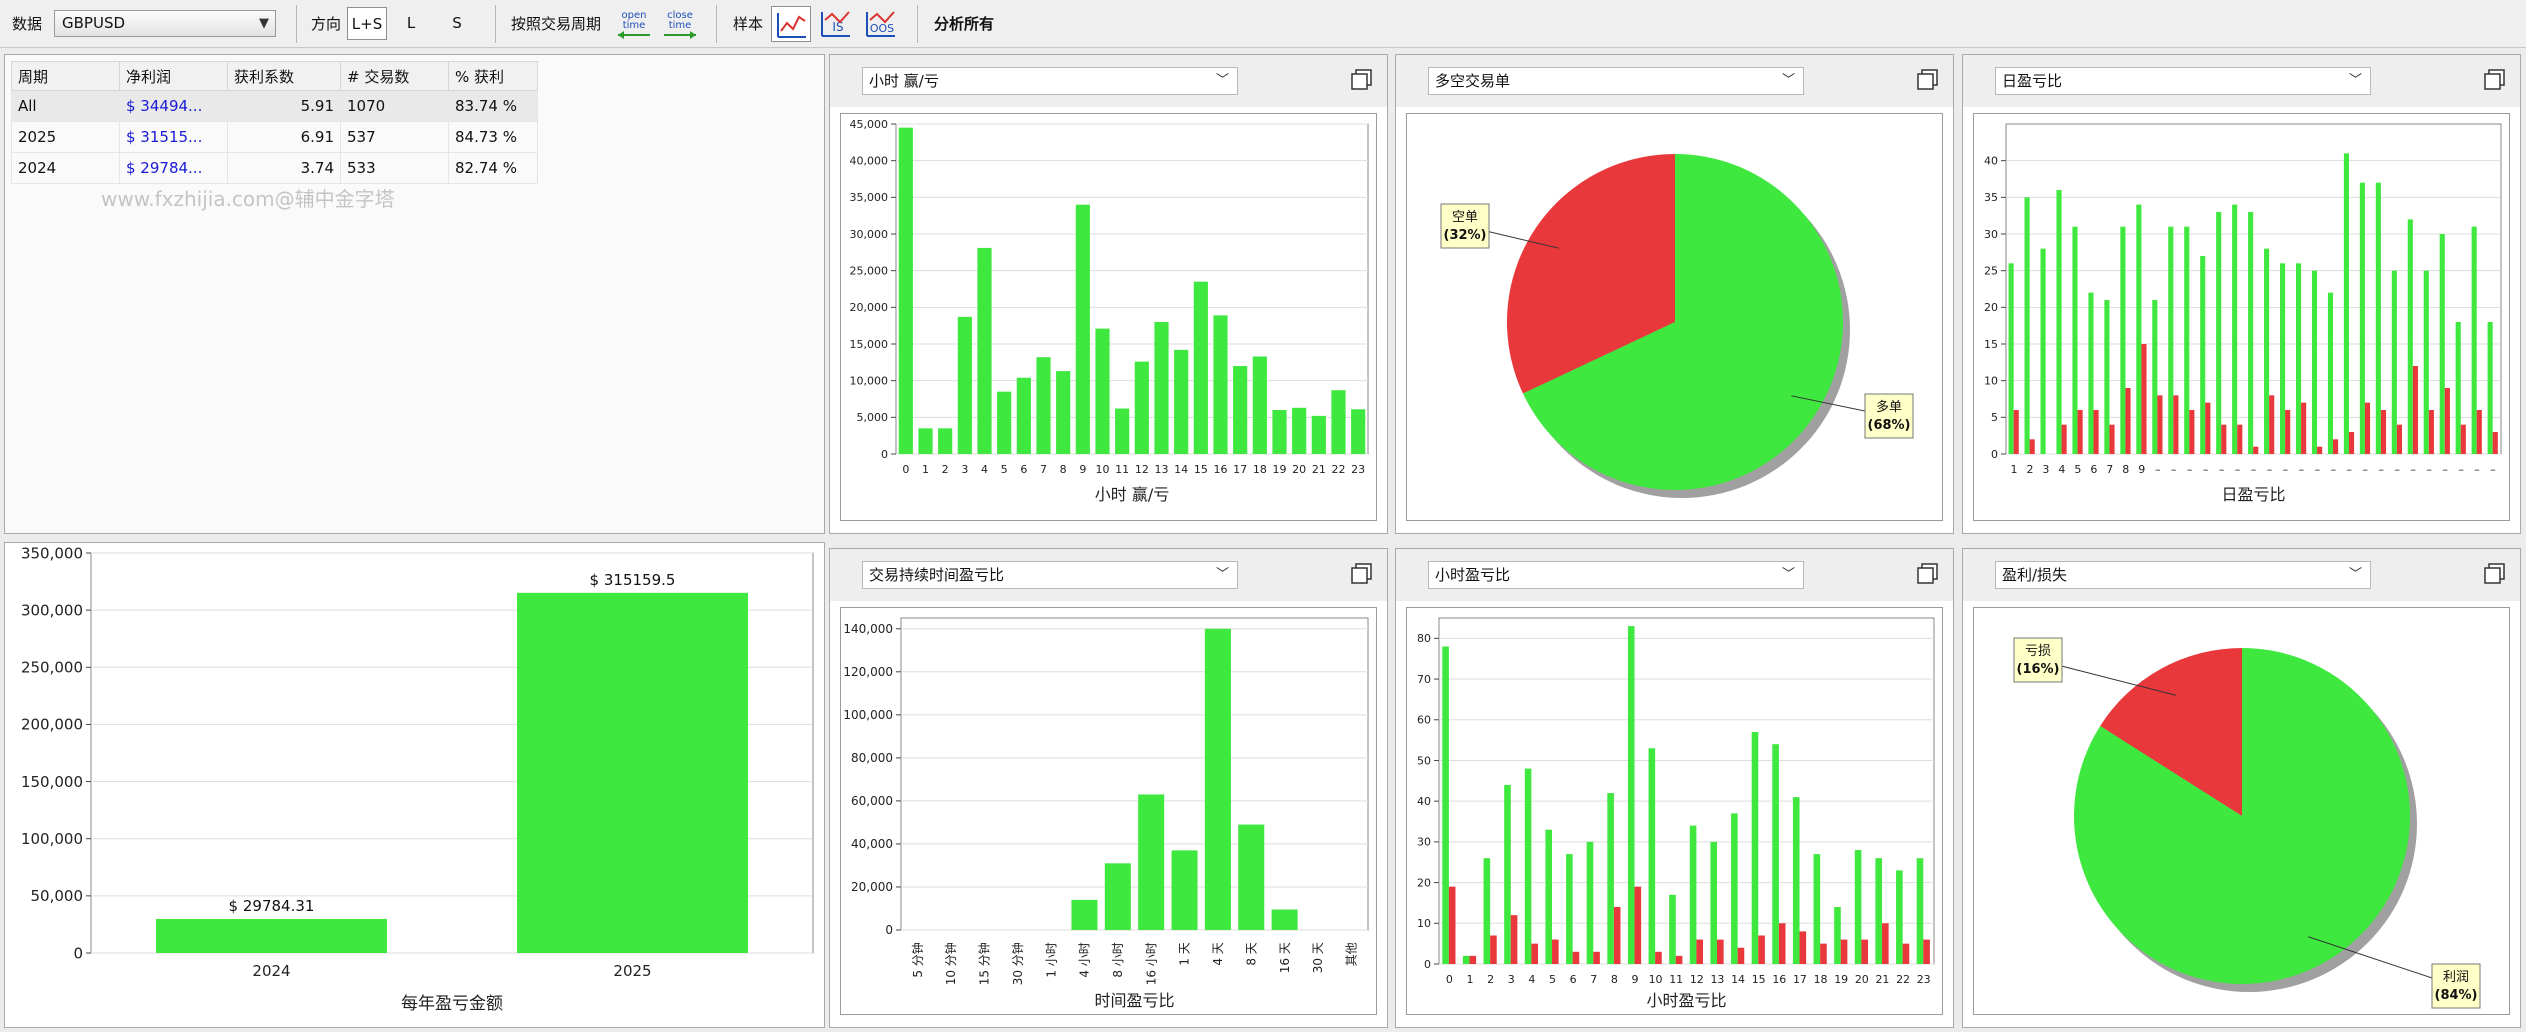 The width and height of the screenshot is (2526, 1032). Describe the element at coordinates (457, 23) in the screenshot. I see `direction-short-button: S` at that location.